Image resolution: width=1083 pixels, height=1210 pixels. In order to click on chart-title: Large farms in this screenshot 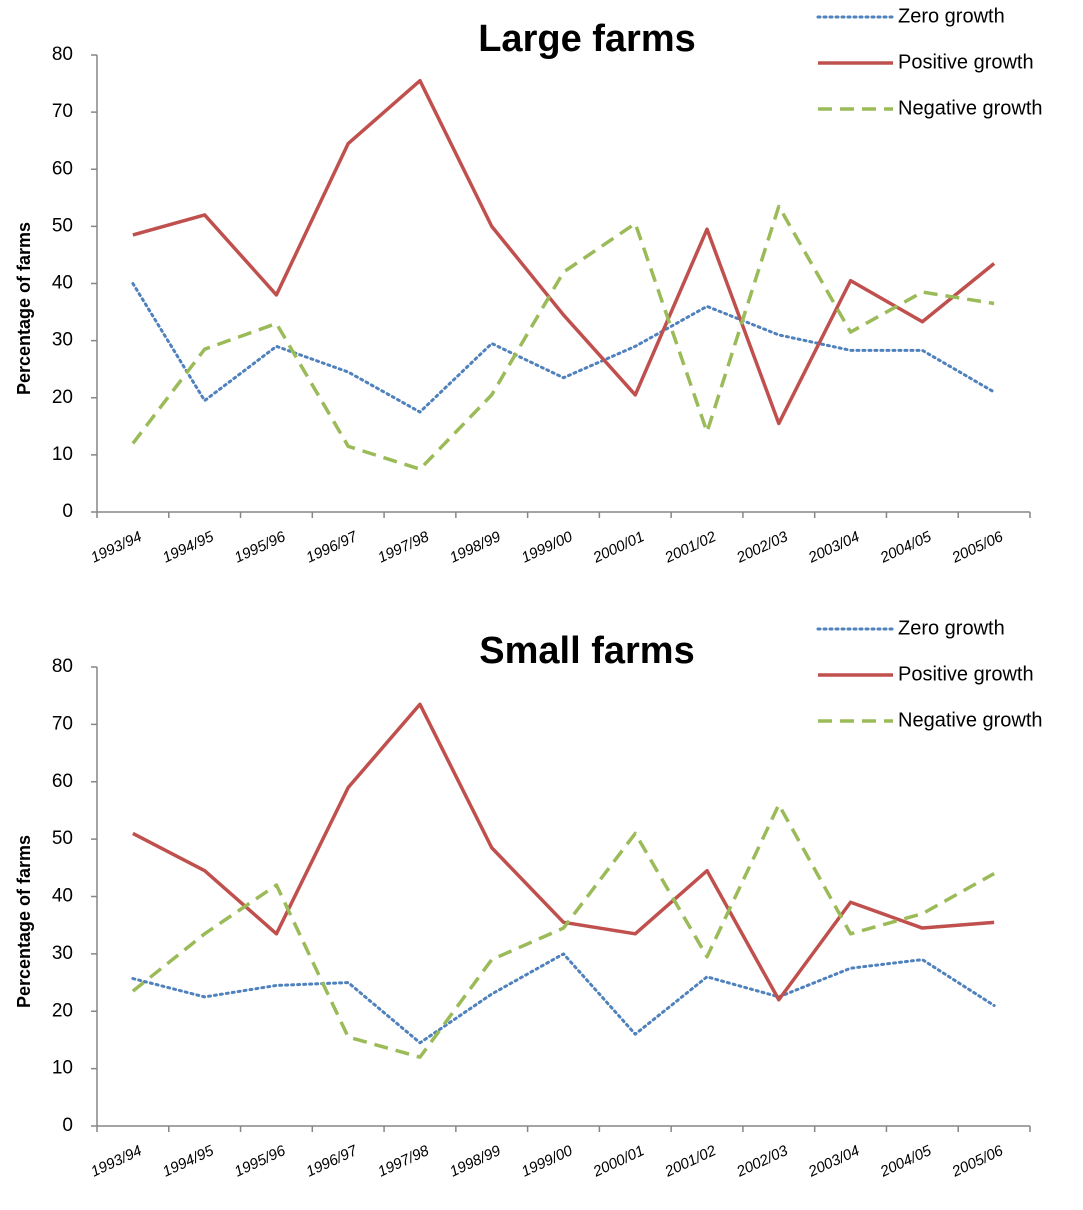, I will do `click(587, 39)`.